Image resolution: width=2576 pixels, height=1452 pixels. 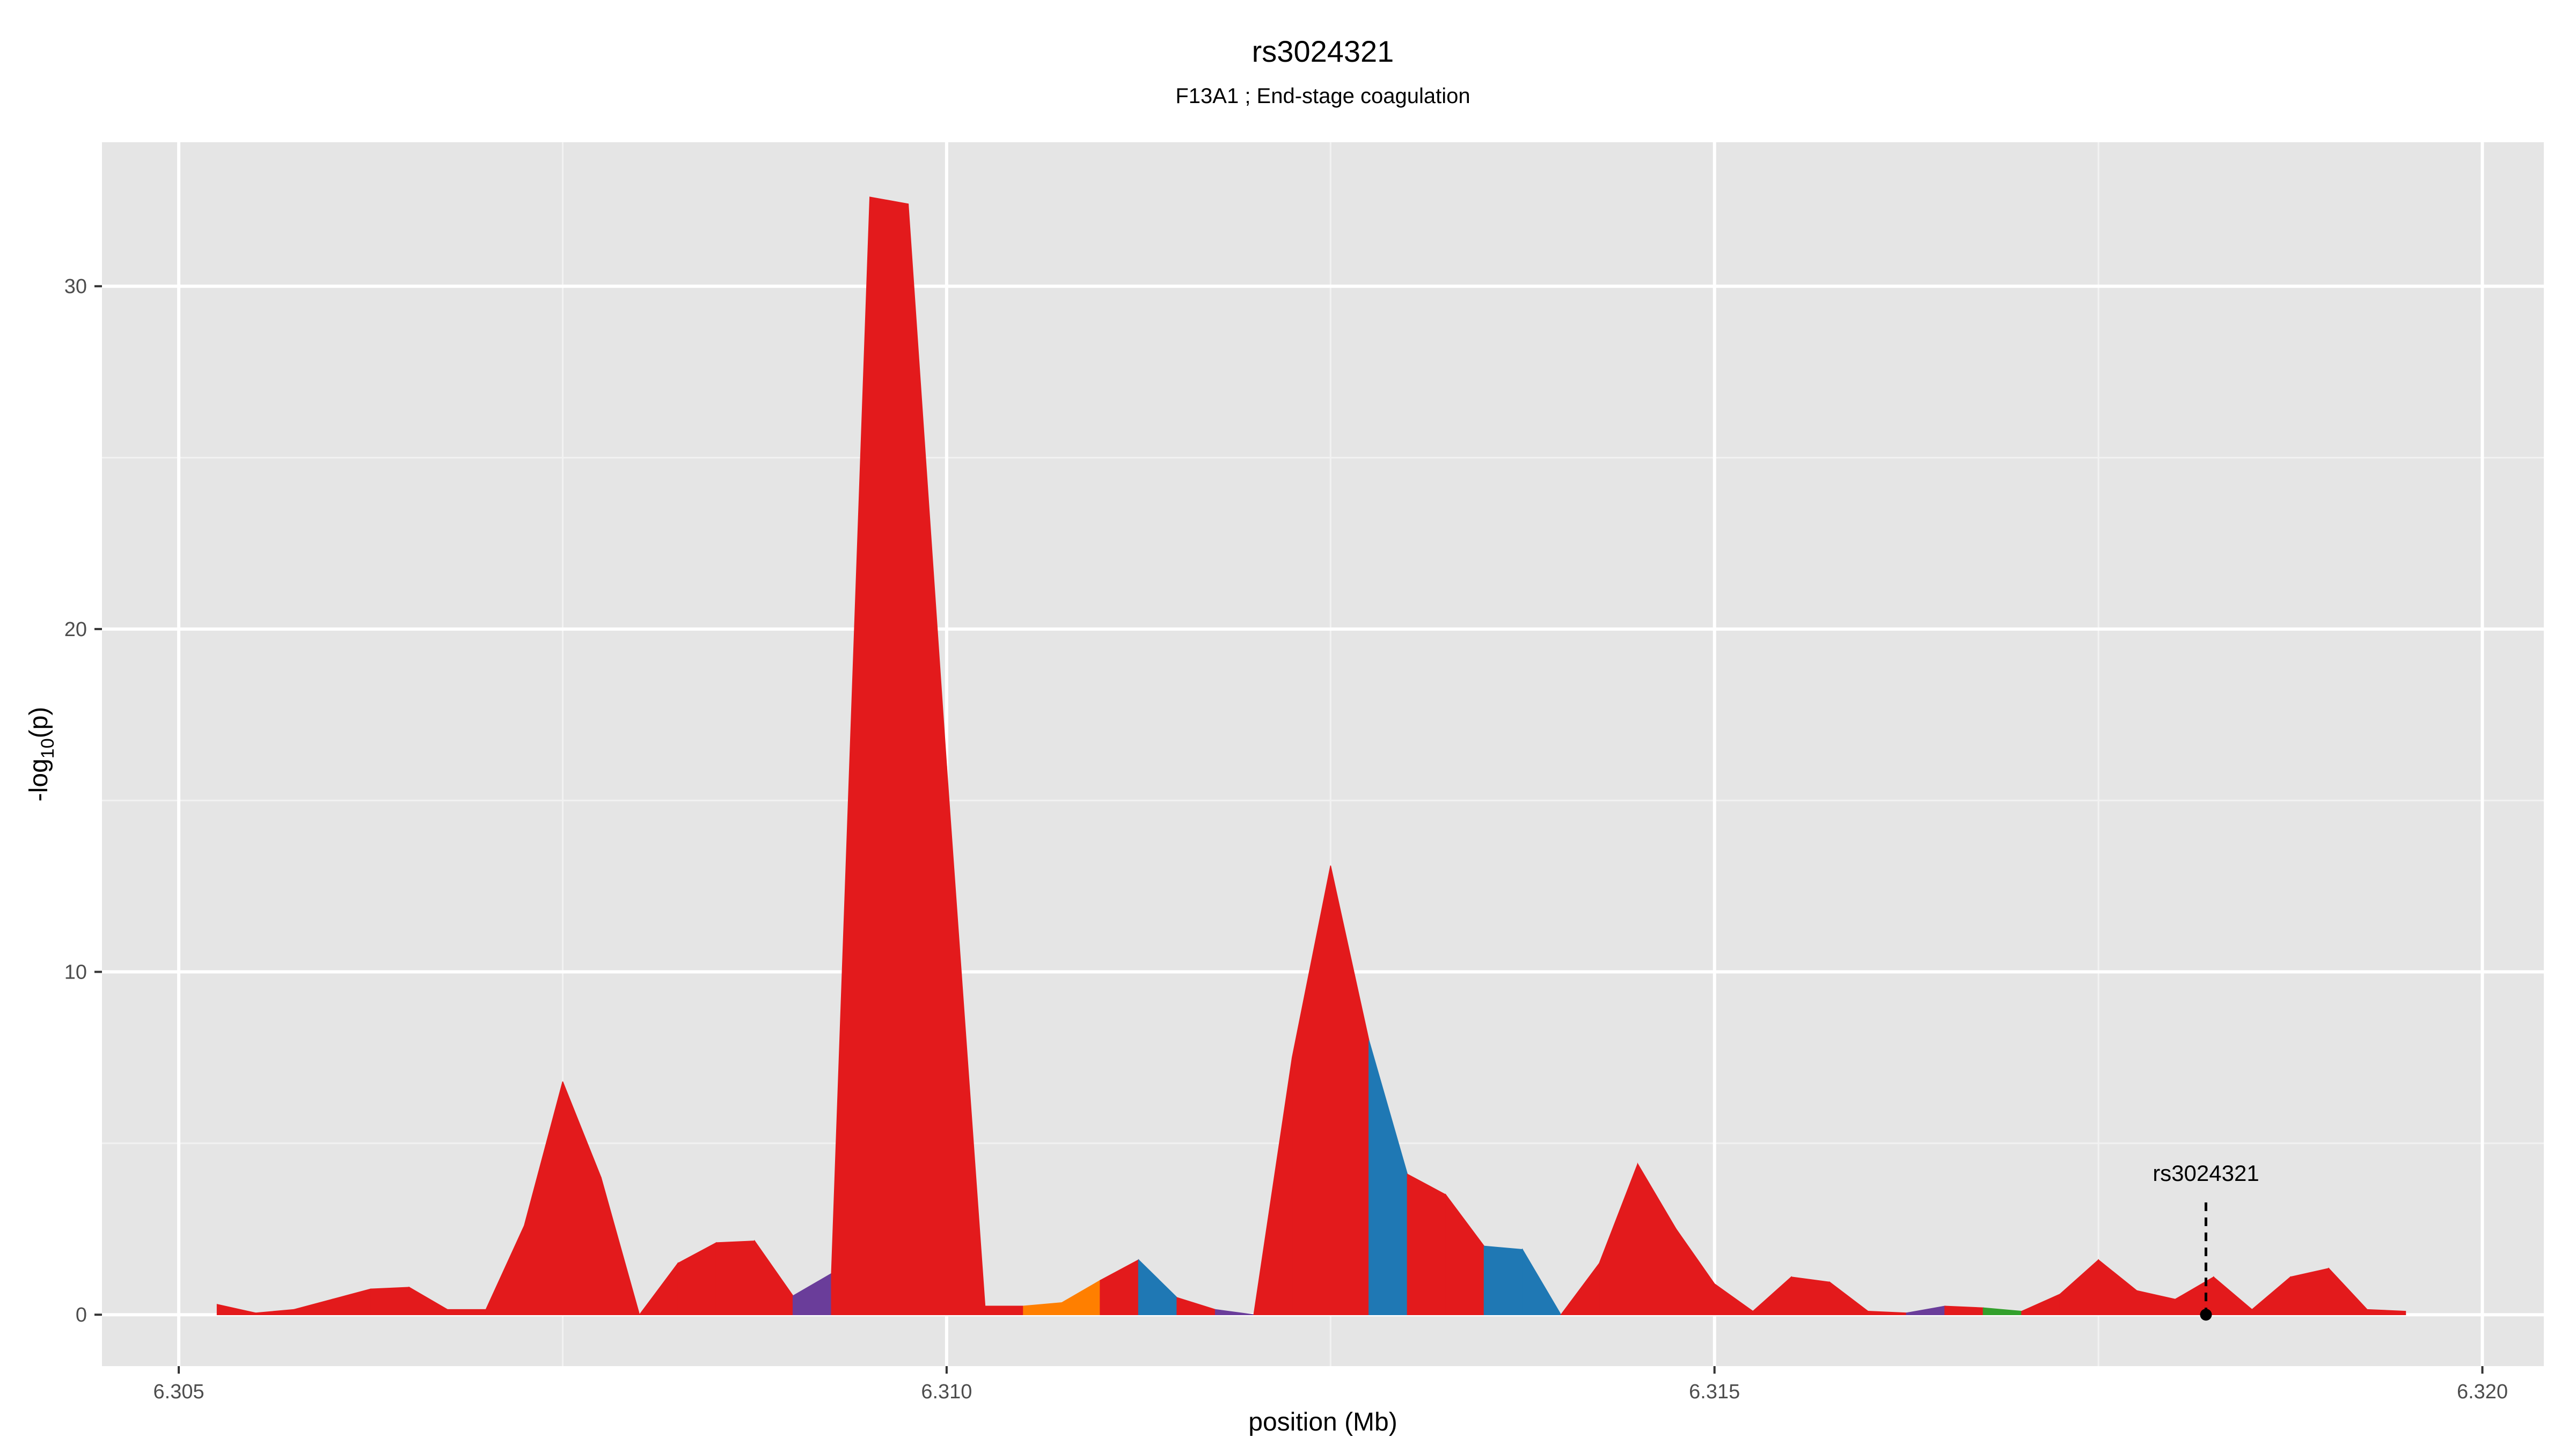 What do you see at coordinates (39, 779) in the screenshot?
I see `y-axis-title-main: -log` at bounding box center [39, 779].